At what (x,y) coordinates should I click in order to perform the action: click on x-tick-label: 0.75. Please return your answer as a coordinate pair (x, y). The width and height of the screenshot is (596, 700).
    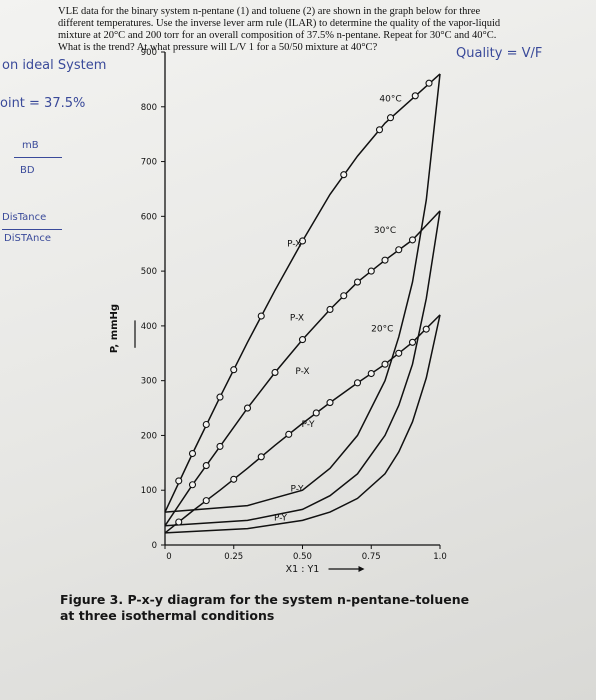
    Looking at the image, I should click on (371, 557).